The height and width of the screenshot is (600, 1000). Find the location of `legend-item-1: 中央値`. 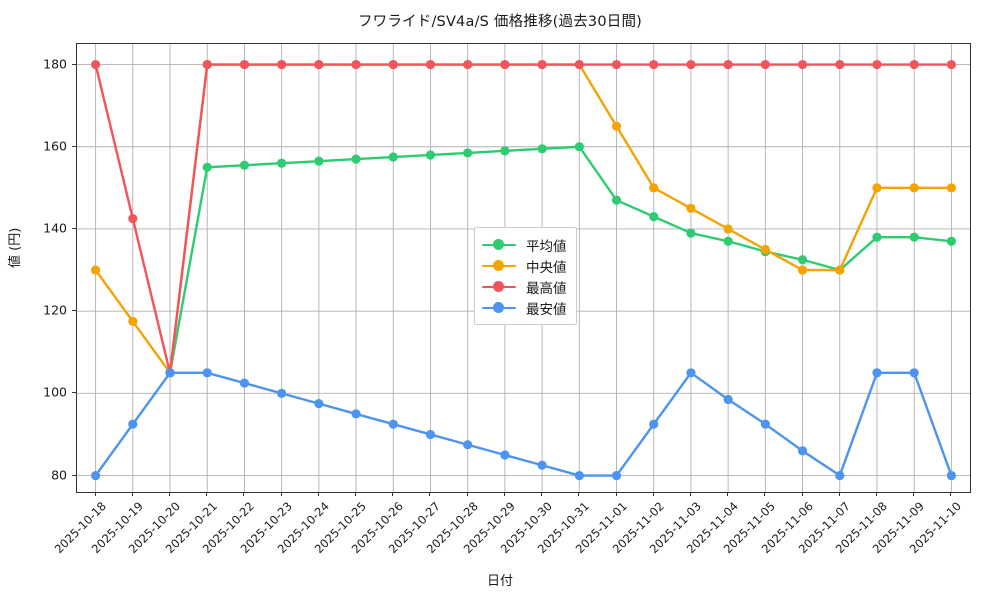

legend-item-1: 中央値 is located at coordinates (524, 265).